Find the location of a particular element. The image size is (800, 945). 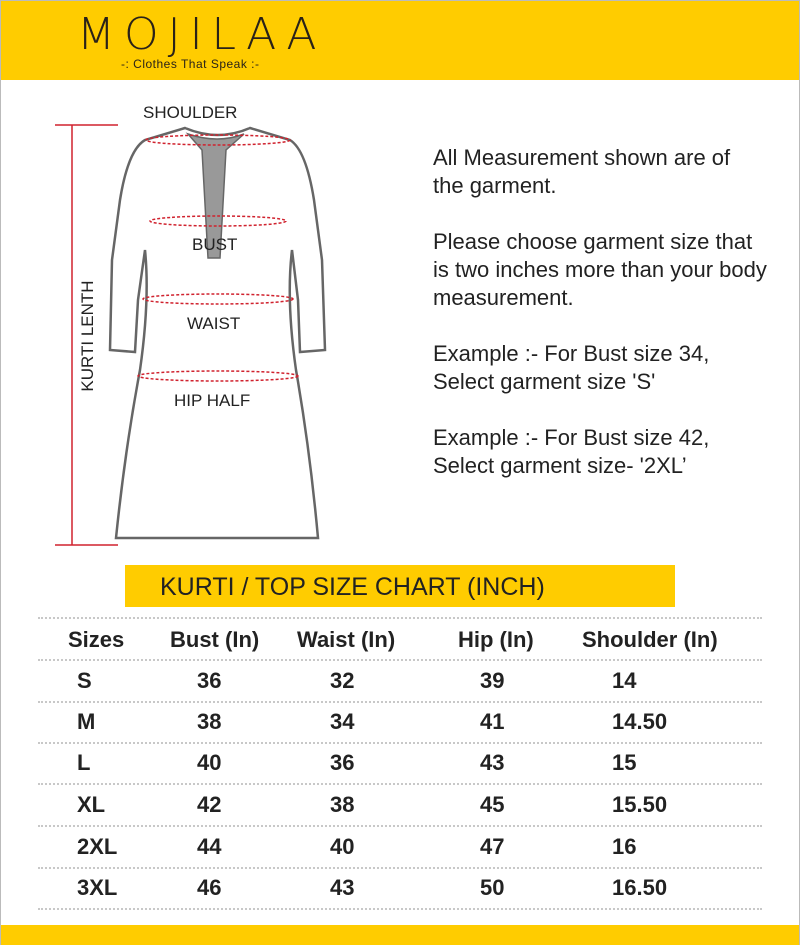

table-cell: 3XL is located at coordinates (97, 887).